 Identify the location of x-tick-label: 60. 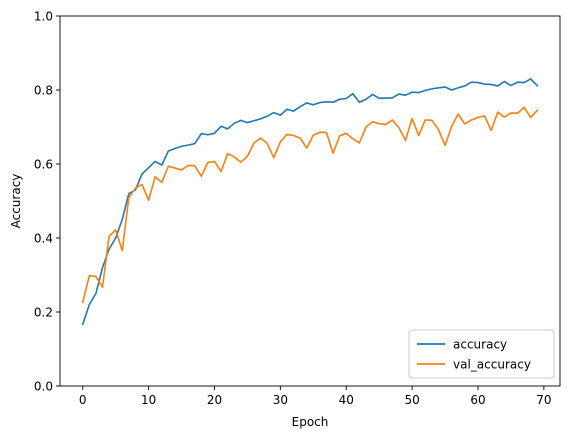
(477, 400).